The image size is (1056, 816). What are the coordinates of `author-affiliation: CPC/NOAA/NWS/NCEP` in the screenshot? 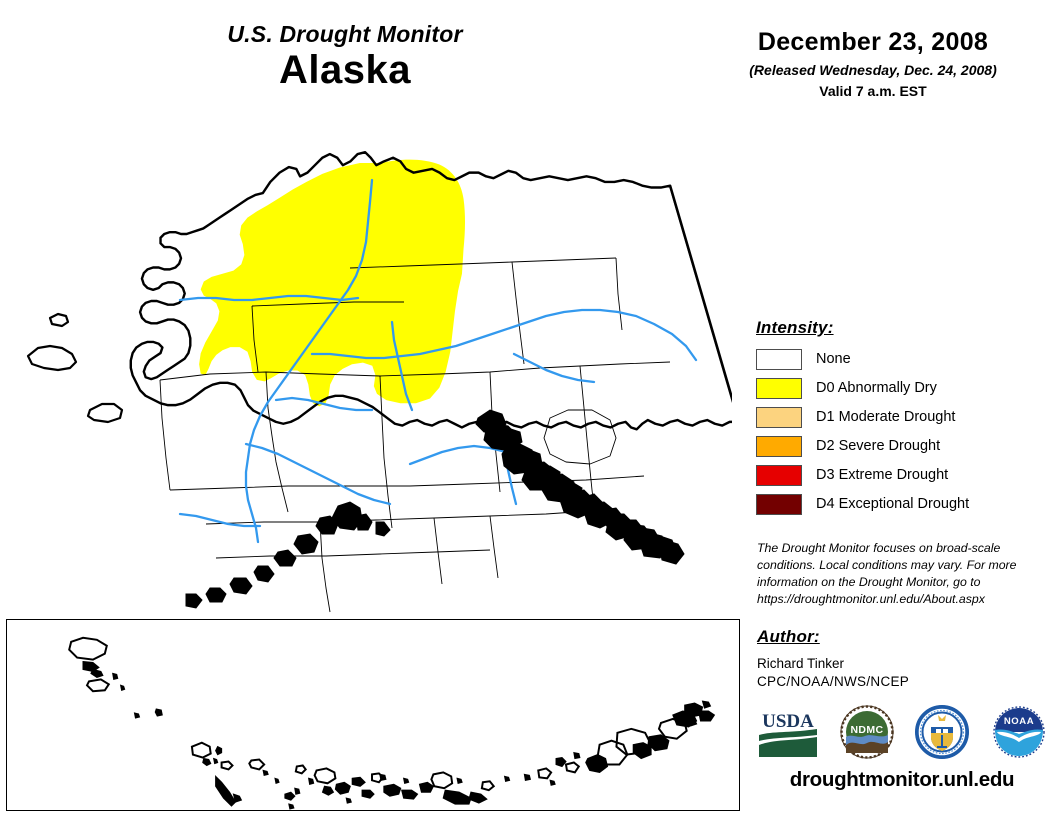 It's located at (833, 682).